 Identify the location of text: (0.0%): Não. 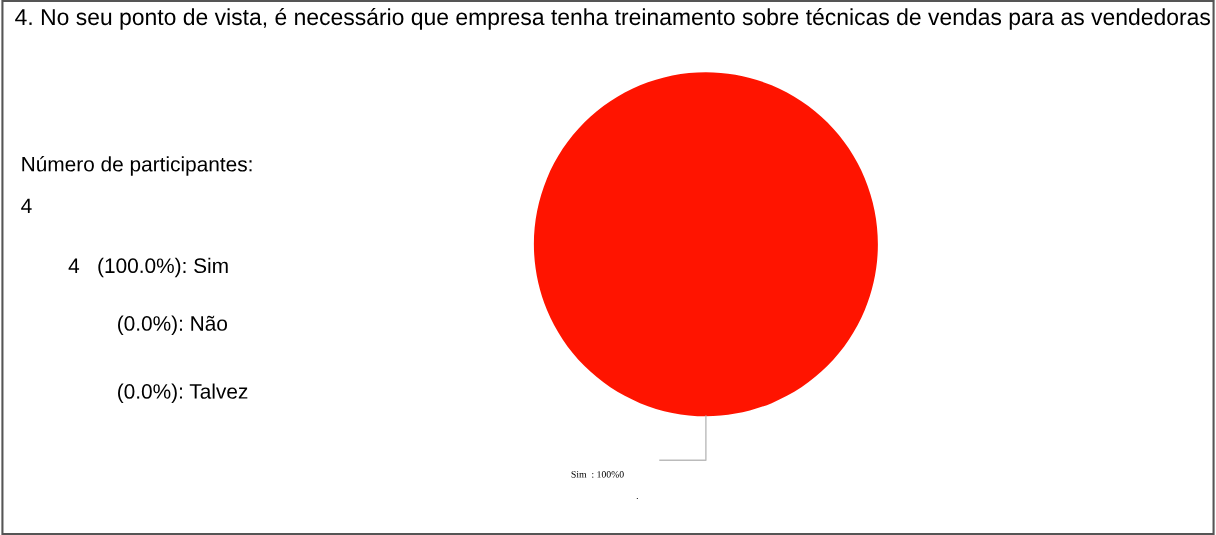
(173, 325).